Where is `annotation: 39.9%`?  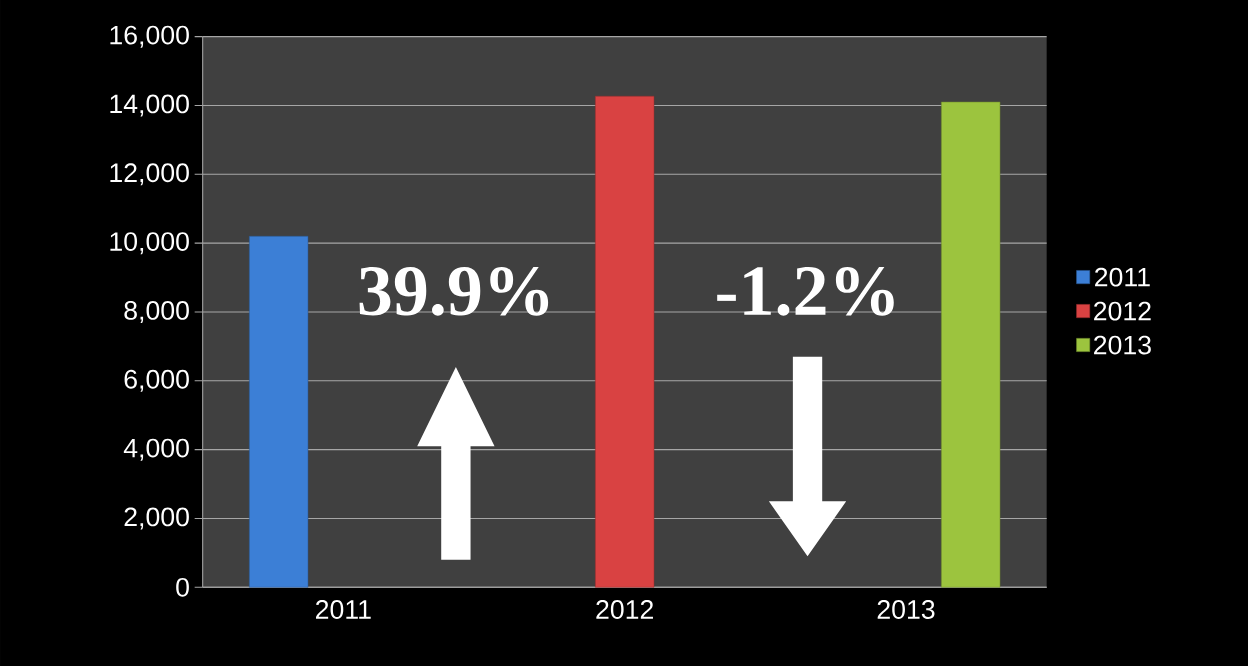 annotation: 39.9% is located at coordinates (454, 291).